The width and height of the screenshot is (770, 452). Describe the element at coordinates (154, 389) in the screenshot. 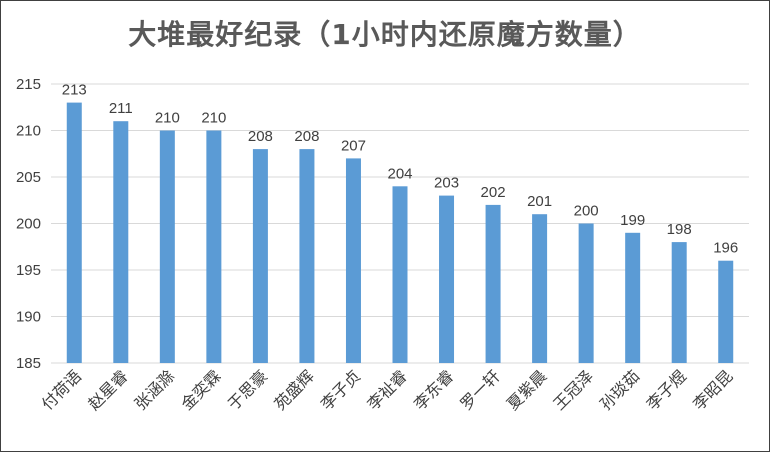

I see `category-label: 张涵滁` at that location.